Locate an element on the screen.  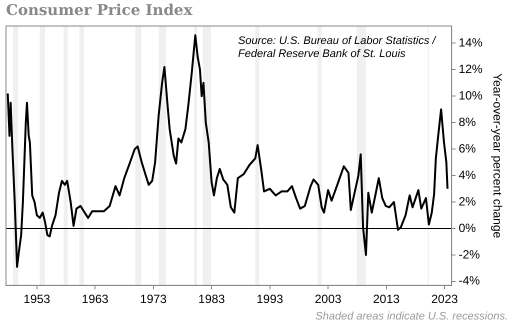
x-tick-label: 1983 is located at coordinates (212, 299).